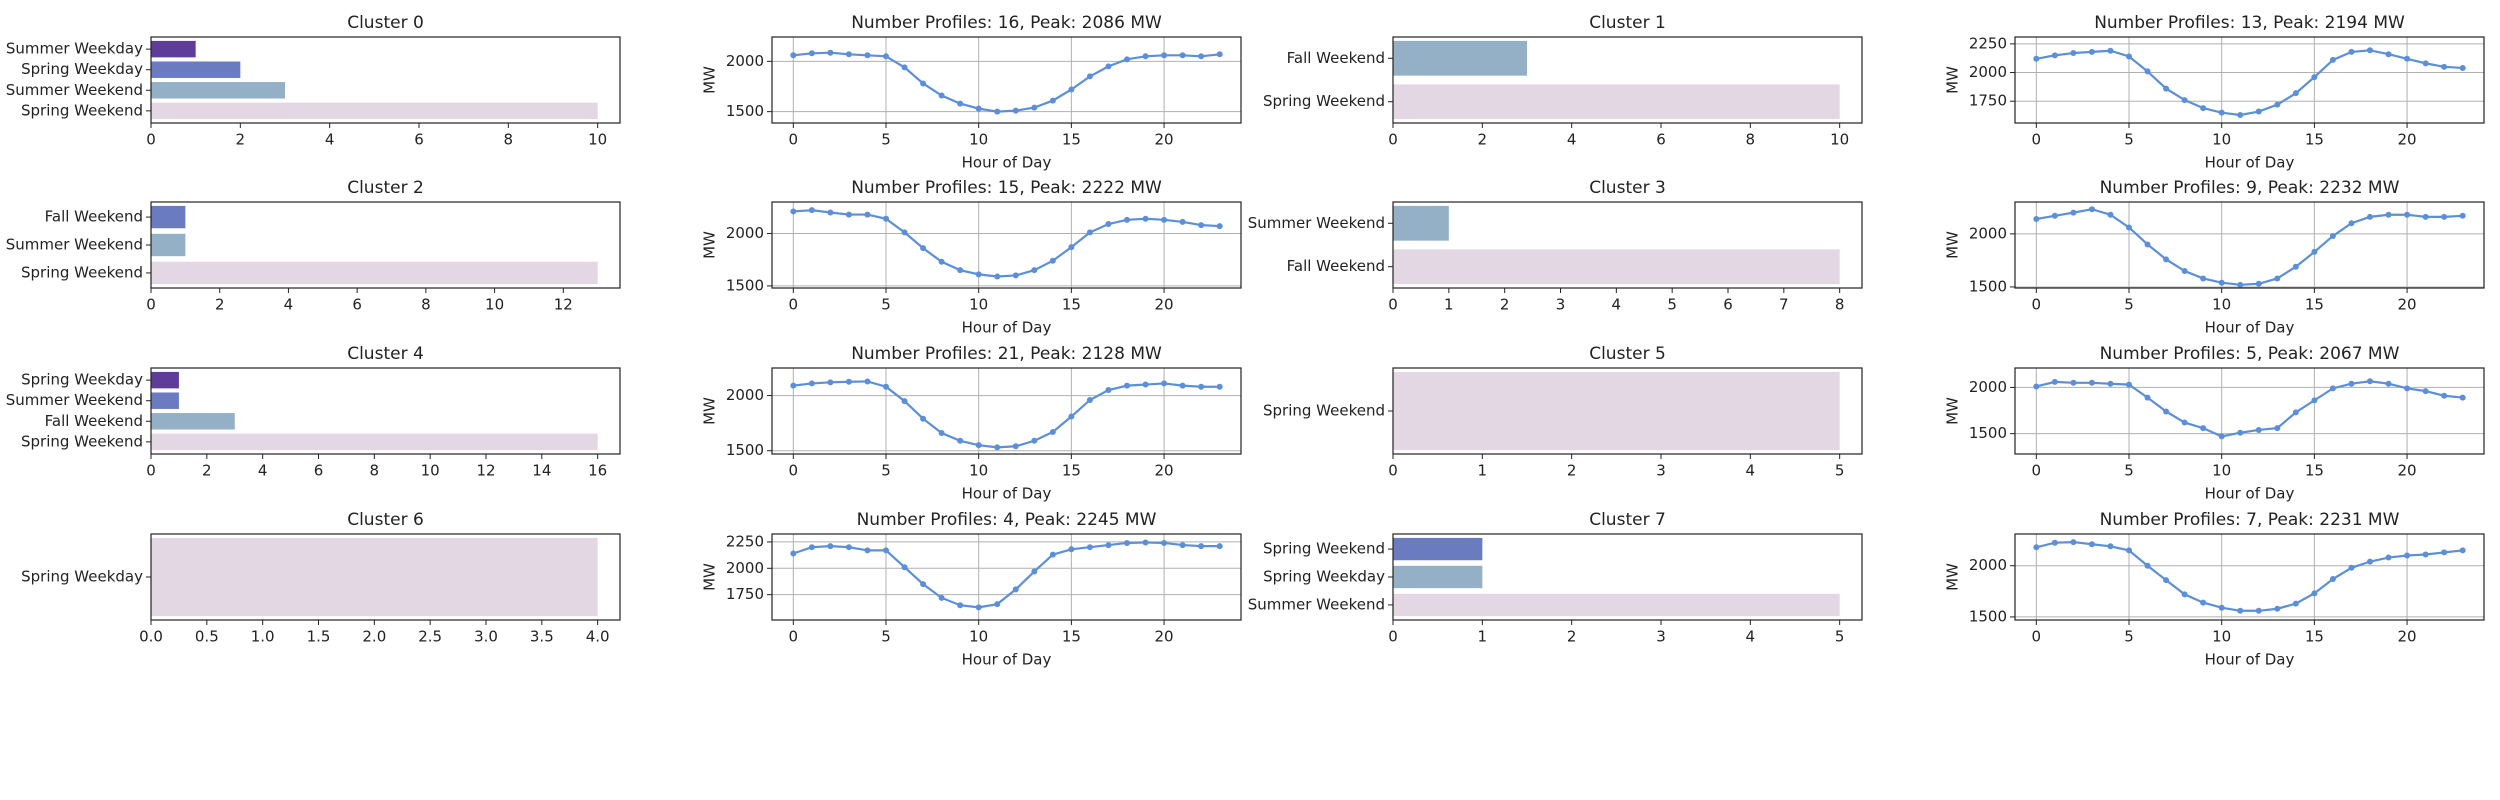 Image resolution: width=2500 pixels, height=800 pixels. I want to click on x-tick-label: 3, so click(1661, 637).